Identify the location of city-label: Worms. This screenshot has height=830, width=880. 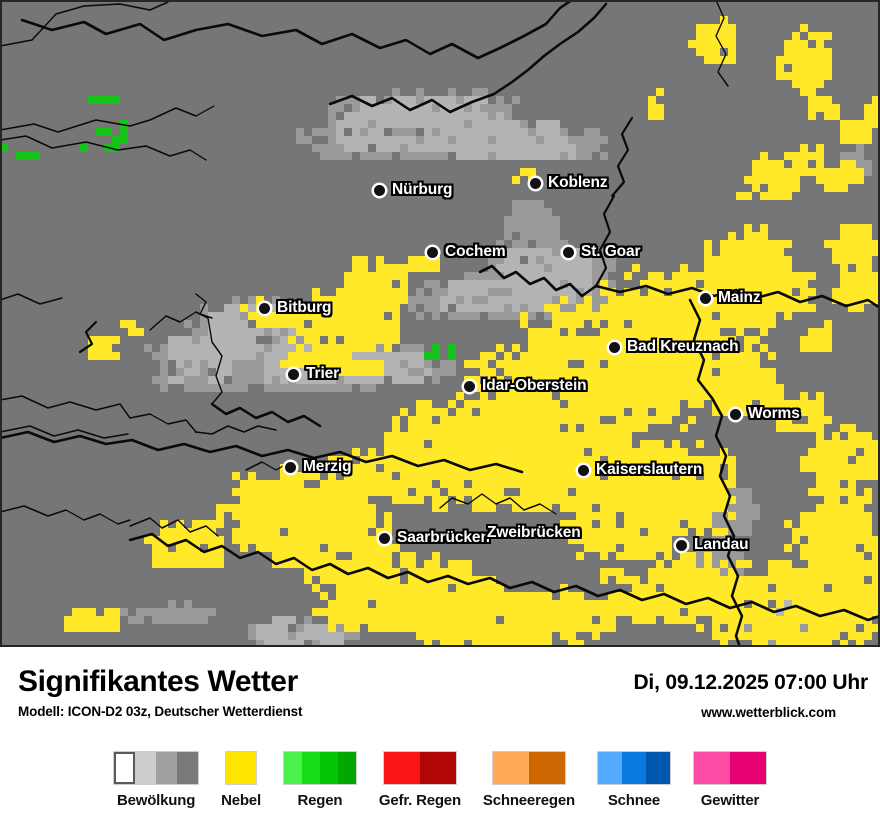
(774, 413).